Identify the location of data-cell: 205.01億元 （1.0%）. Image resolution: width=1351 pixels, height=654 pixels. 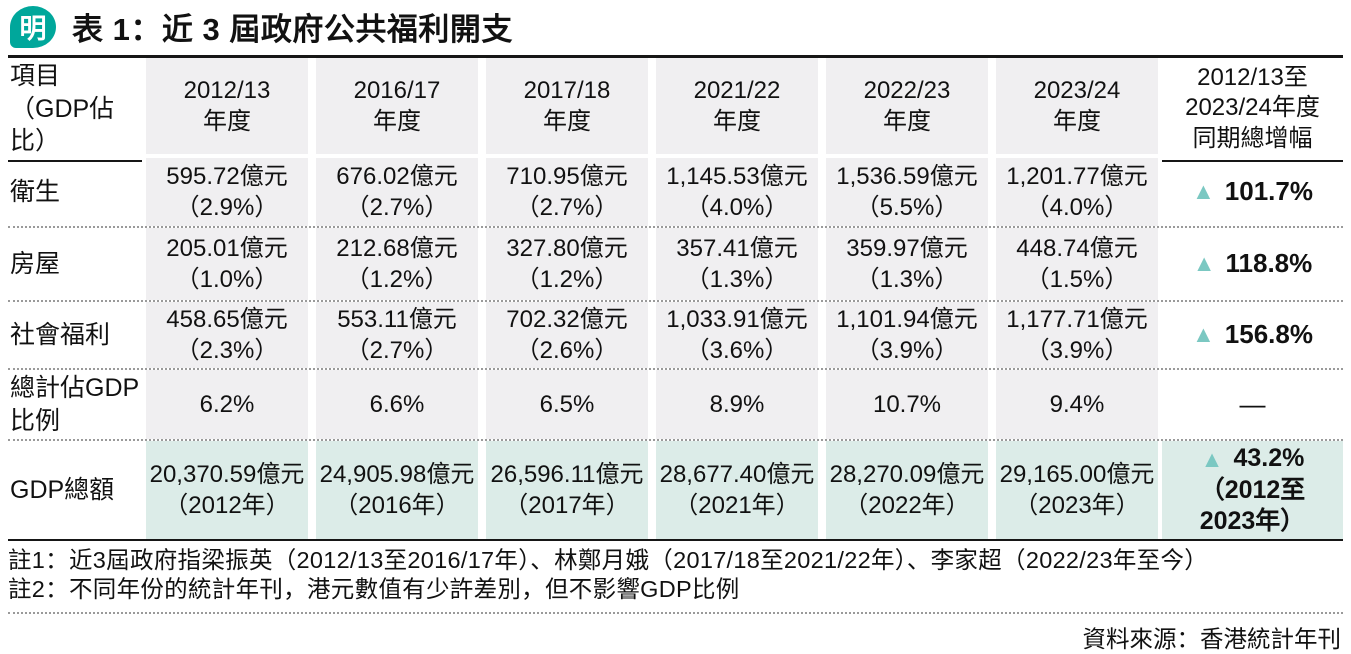
(227, 264).